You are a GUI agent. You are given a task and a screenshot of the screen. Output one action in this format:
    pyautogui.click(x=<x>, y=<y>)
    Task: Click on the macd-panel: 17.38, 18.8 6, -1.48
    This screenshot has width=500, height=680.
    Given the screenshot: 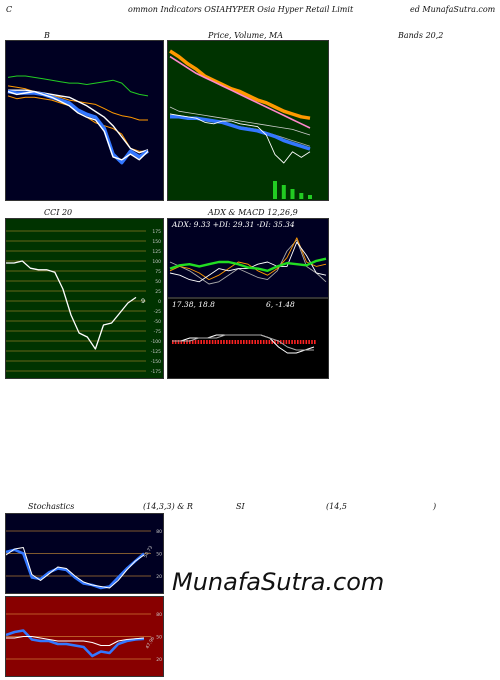 What is the action you would take?
    pyautogui.click(x=248, y=338)
    